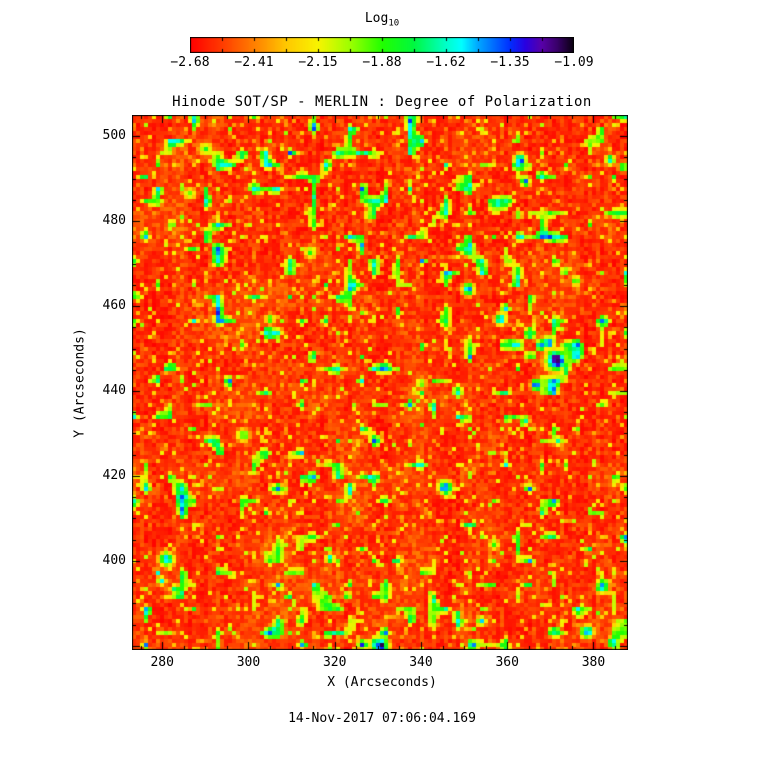 The image size is (764, 768). What do you see at coordinates (394, 23) in the screenshot?
I see `colorbar-title-subscript: 10` at bounding box center [394, 23].